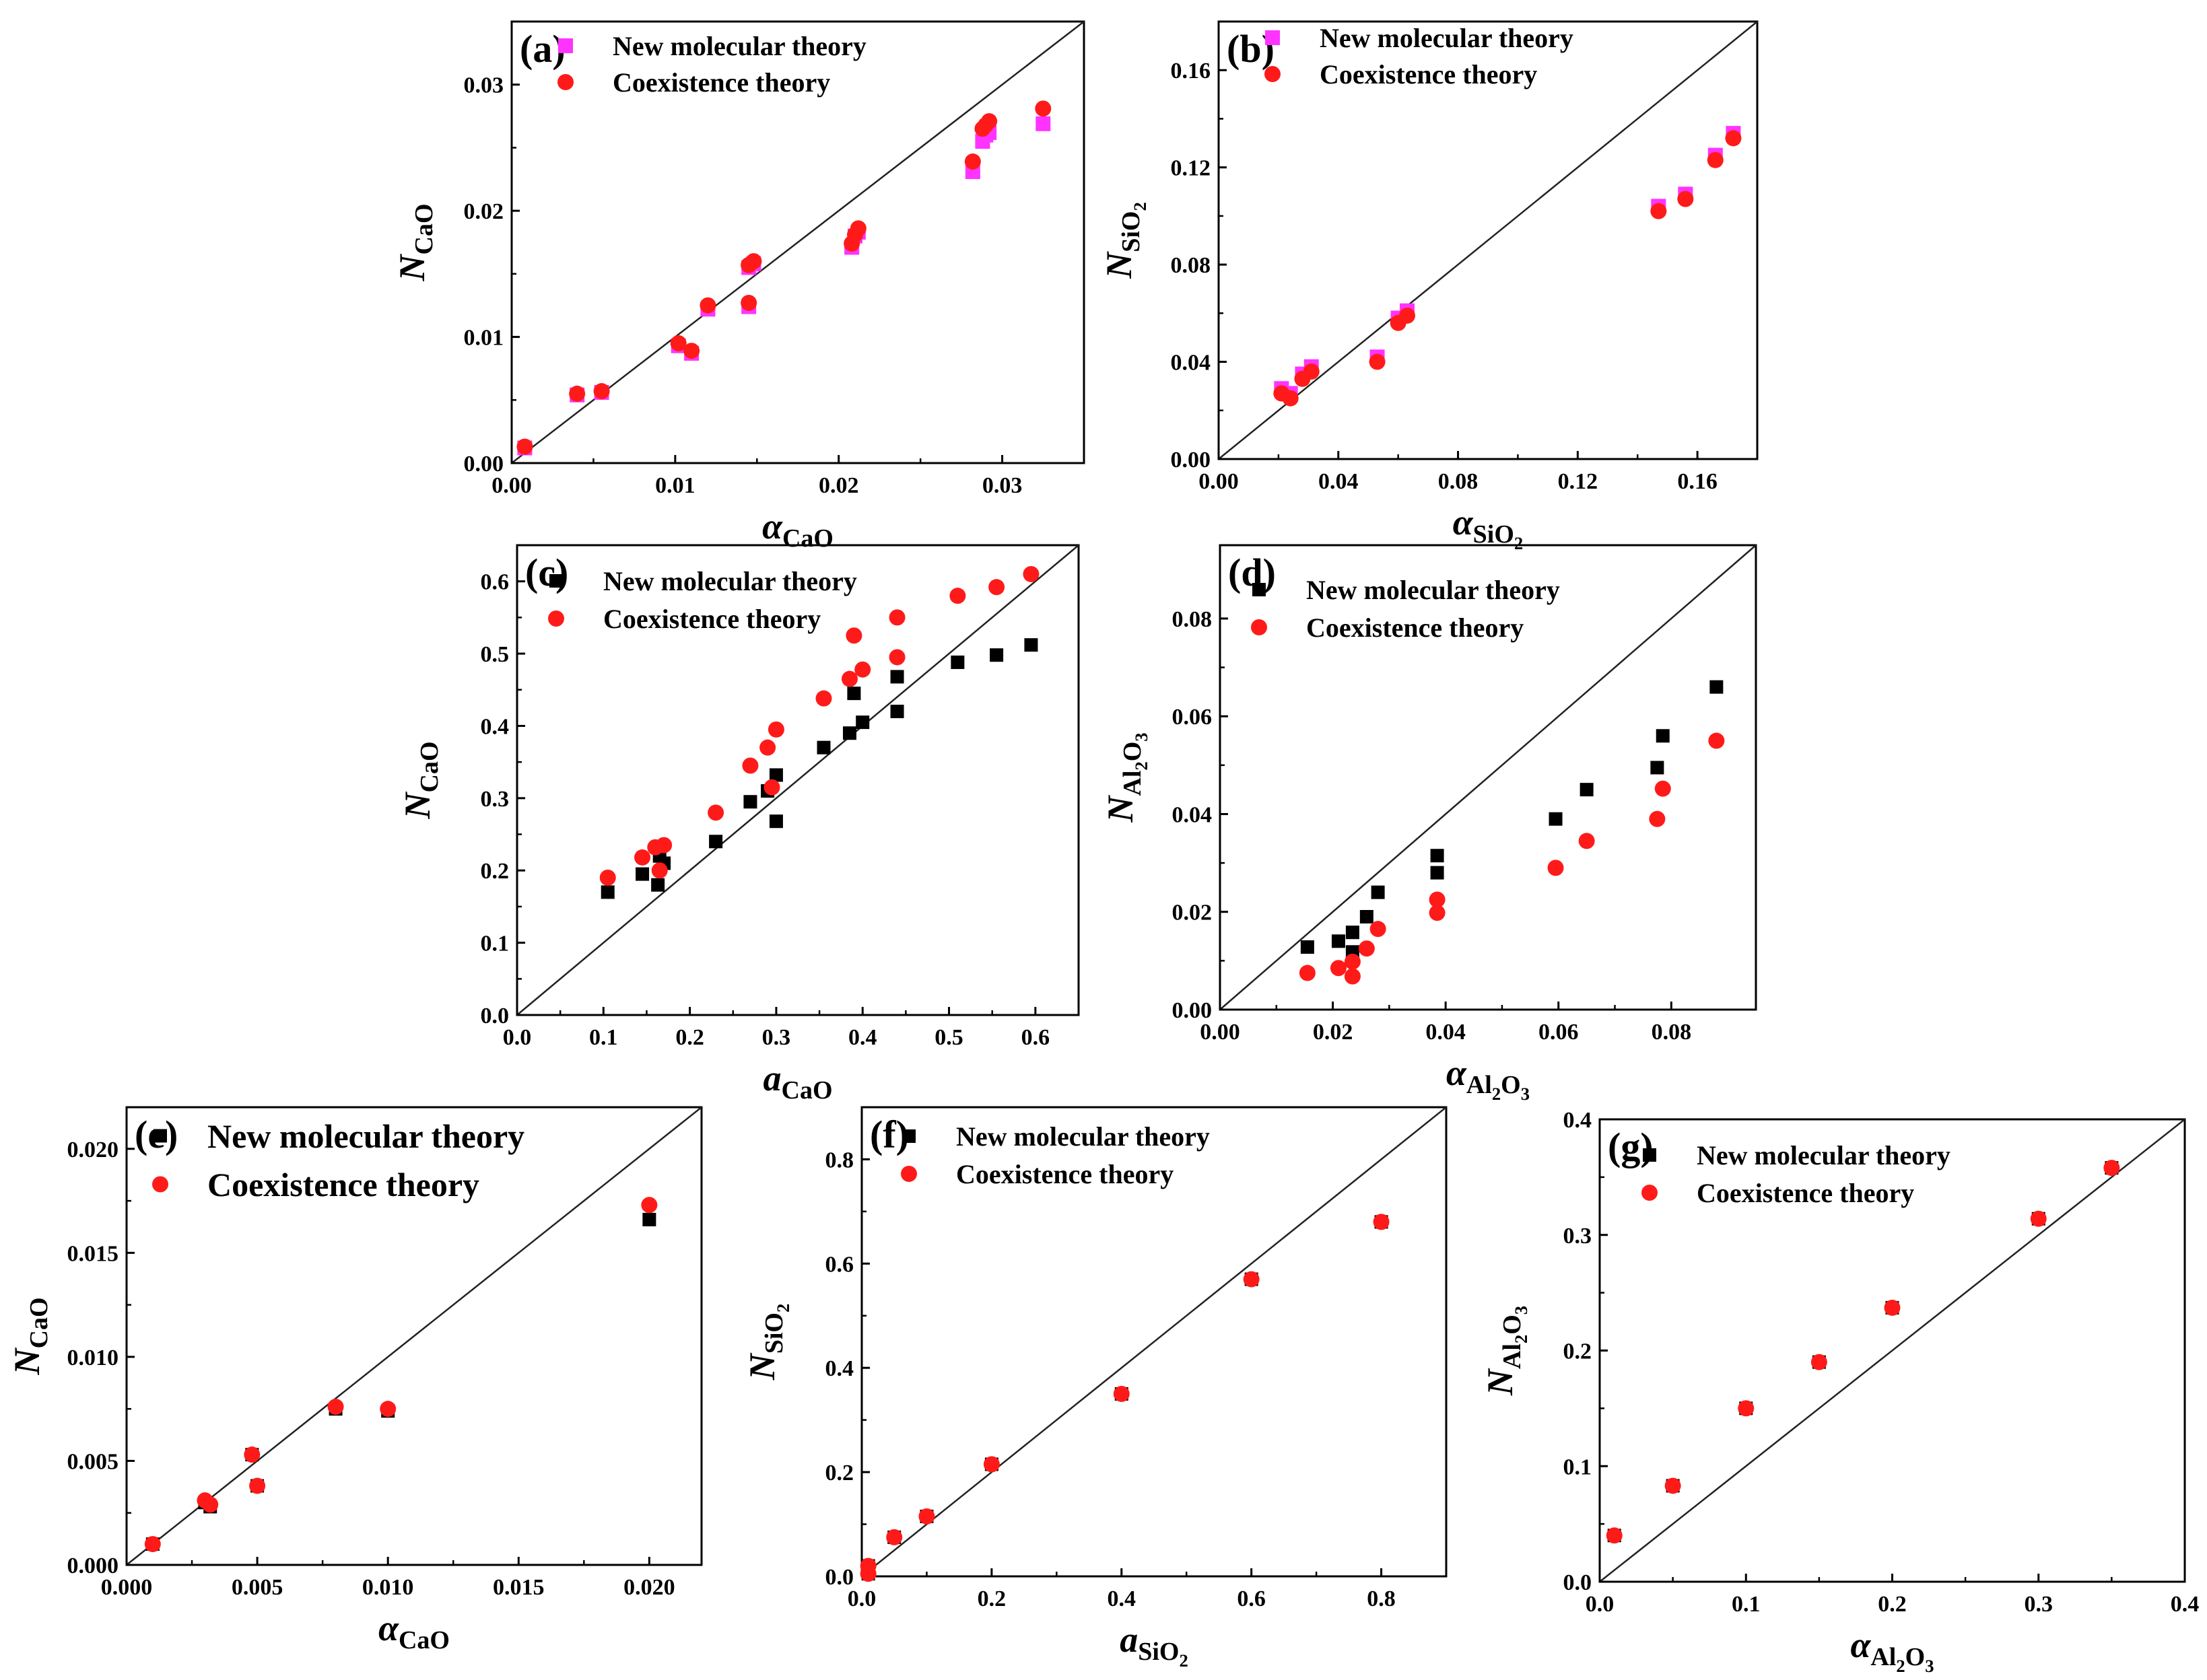 The image size is (2207, 1680). I want to click on y-tick-label: 0.0, so click(1577, 1583).